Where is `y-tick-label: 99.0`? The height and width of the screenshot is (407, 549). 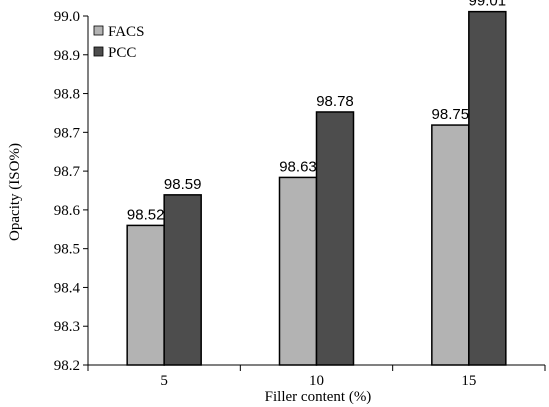
y-tick-label: 99.0 is located at coordinates (67, 17).